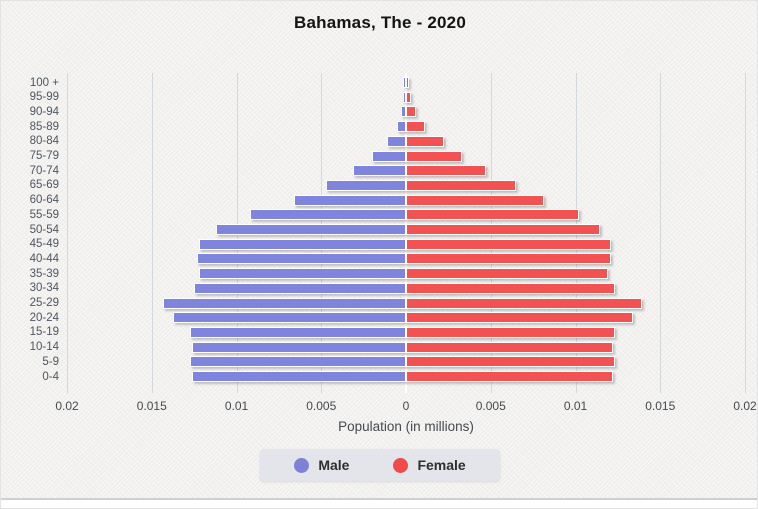 The height and width of the screenshot is (509, 758). What do you see at coordinates (44, 185) in the screenshot?
I see `y-axis-tick-label: 65-69` at bounding box center [44, 185].